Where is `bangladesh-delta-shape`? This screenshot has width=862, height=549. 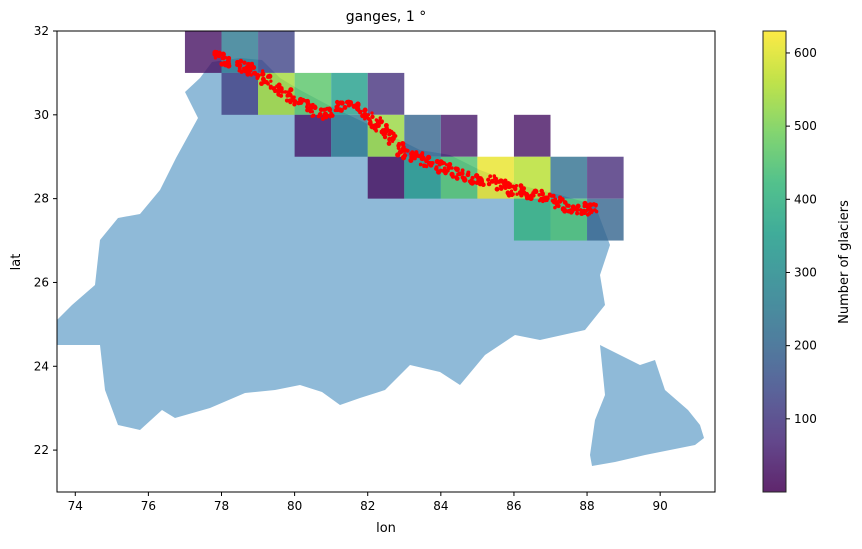
bangladesh-delta-shape is located at coordinates (647, 405).